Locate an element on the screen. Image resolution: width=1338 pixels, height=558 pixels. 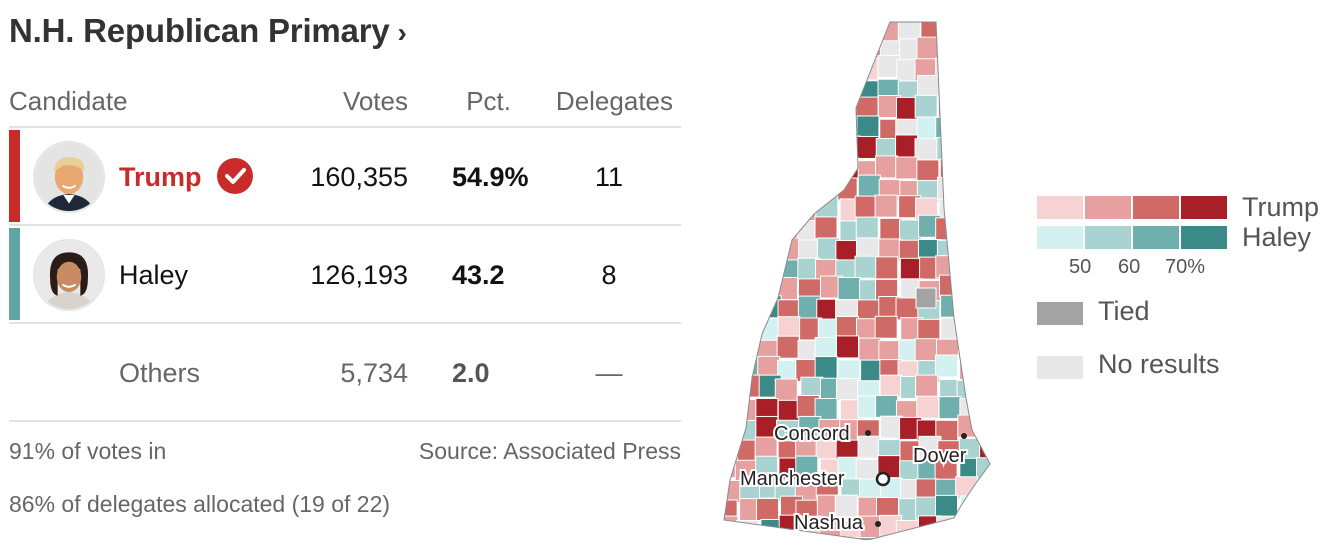
candidate-delegates: — is located at coordinates (609, 373).